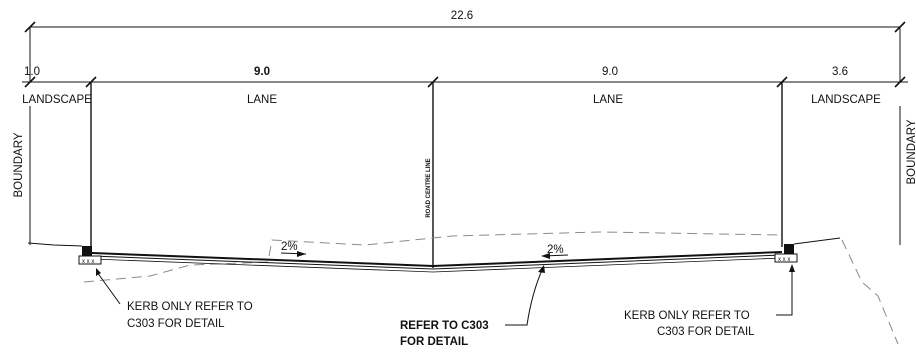 This screenshot has width=916, height=355. I want to click on right-kerb-note-line1: KERB ONLY REFER TO, so click(687, 316).